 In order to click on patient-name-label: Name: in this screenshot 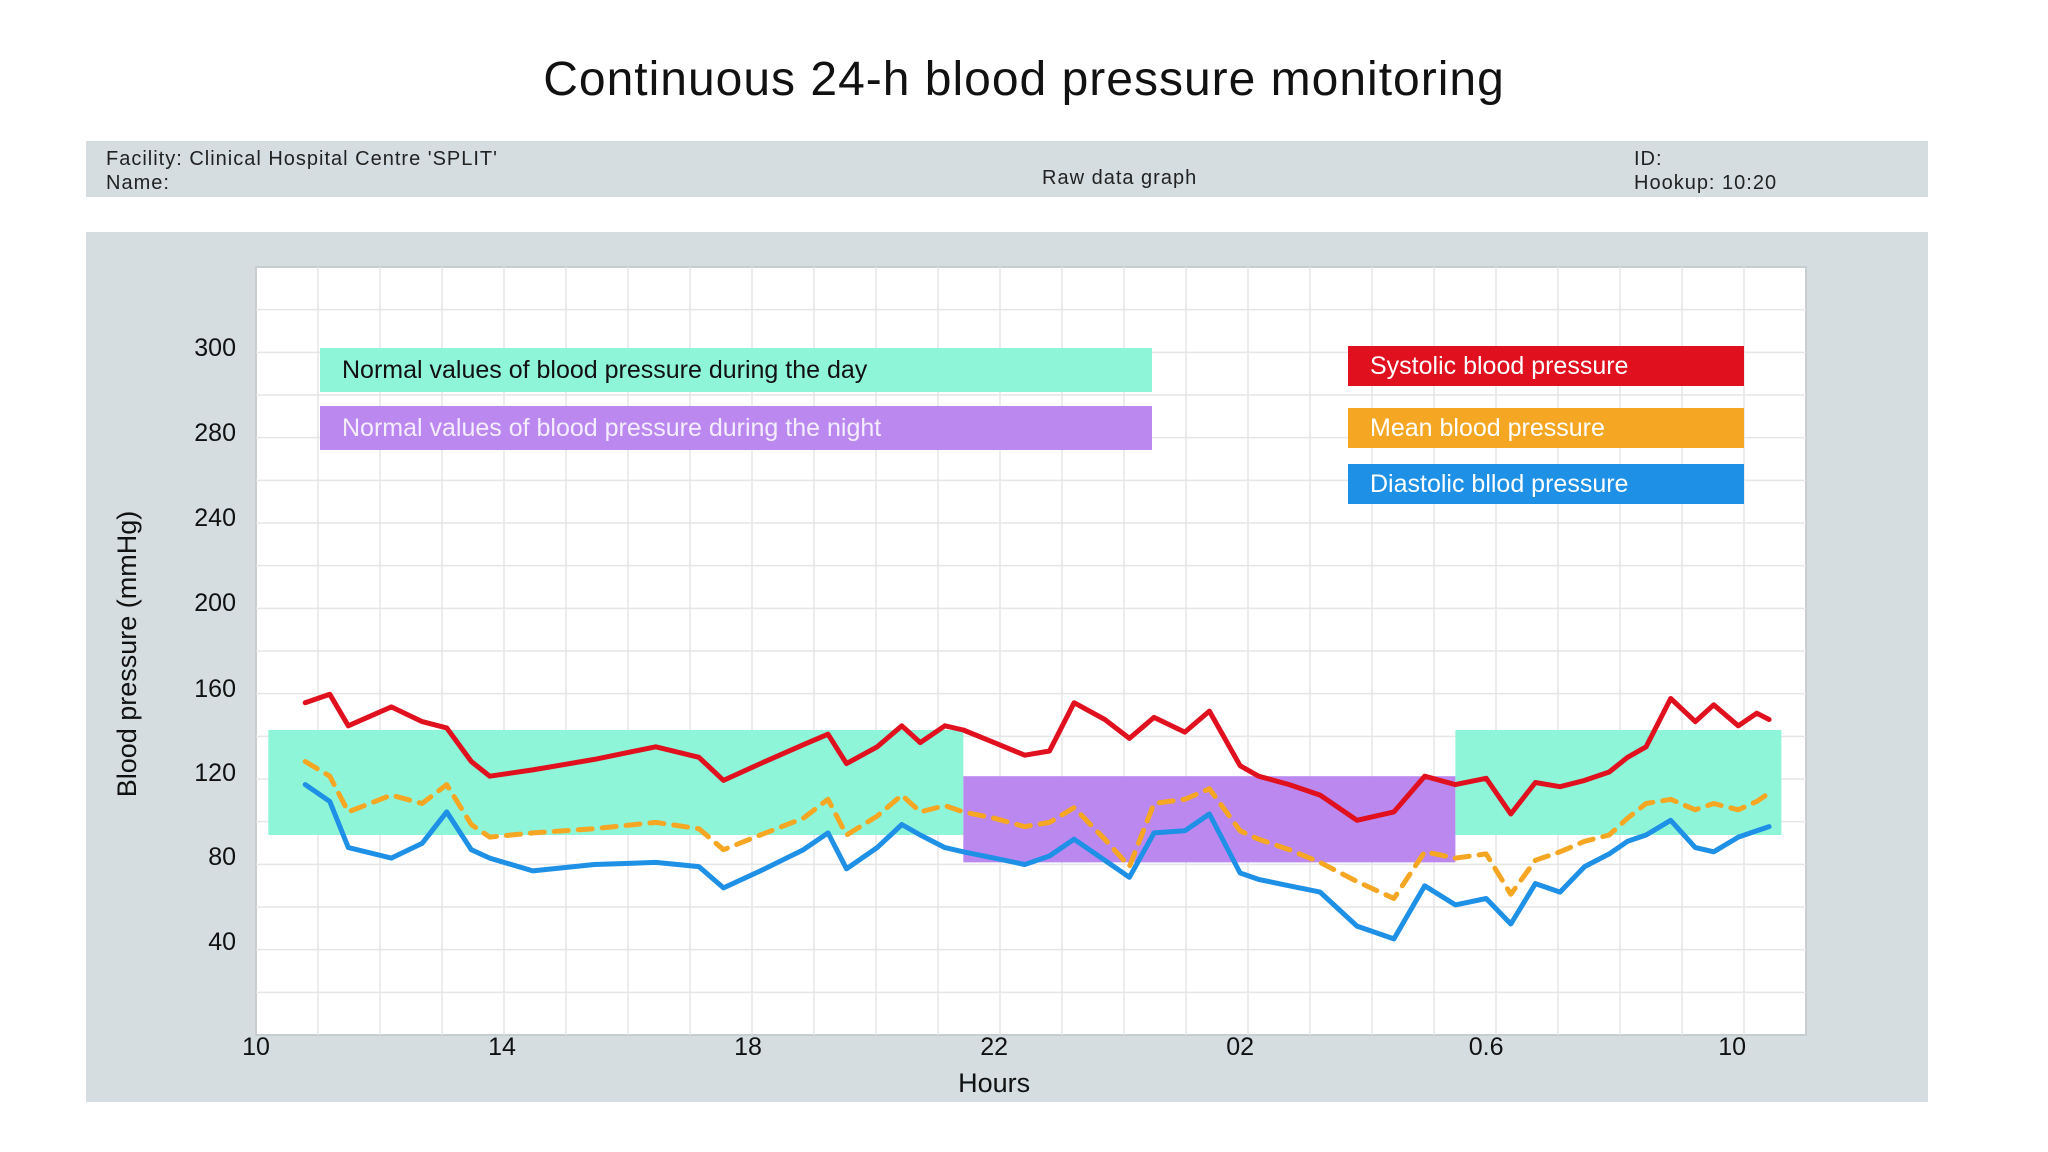, I will do `click(138, 183)`.